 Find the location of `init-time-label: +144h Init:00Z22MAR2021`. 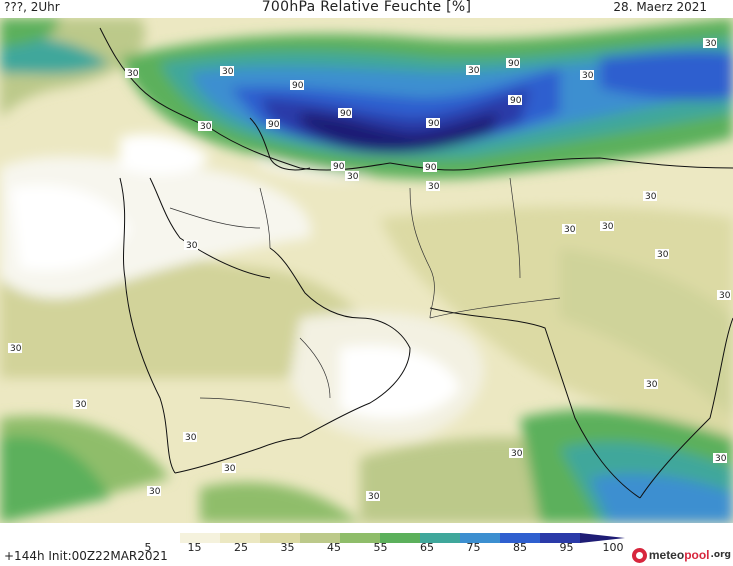

init-time-label: +144h Init:00Z22MAR2021 is located at coordinates (86, 556).